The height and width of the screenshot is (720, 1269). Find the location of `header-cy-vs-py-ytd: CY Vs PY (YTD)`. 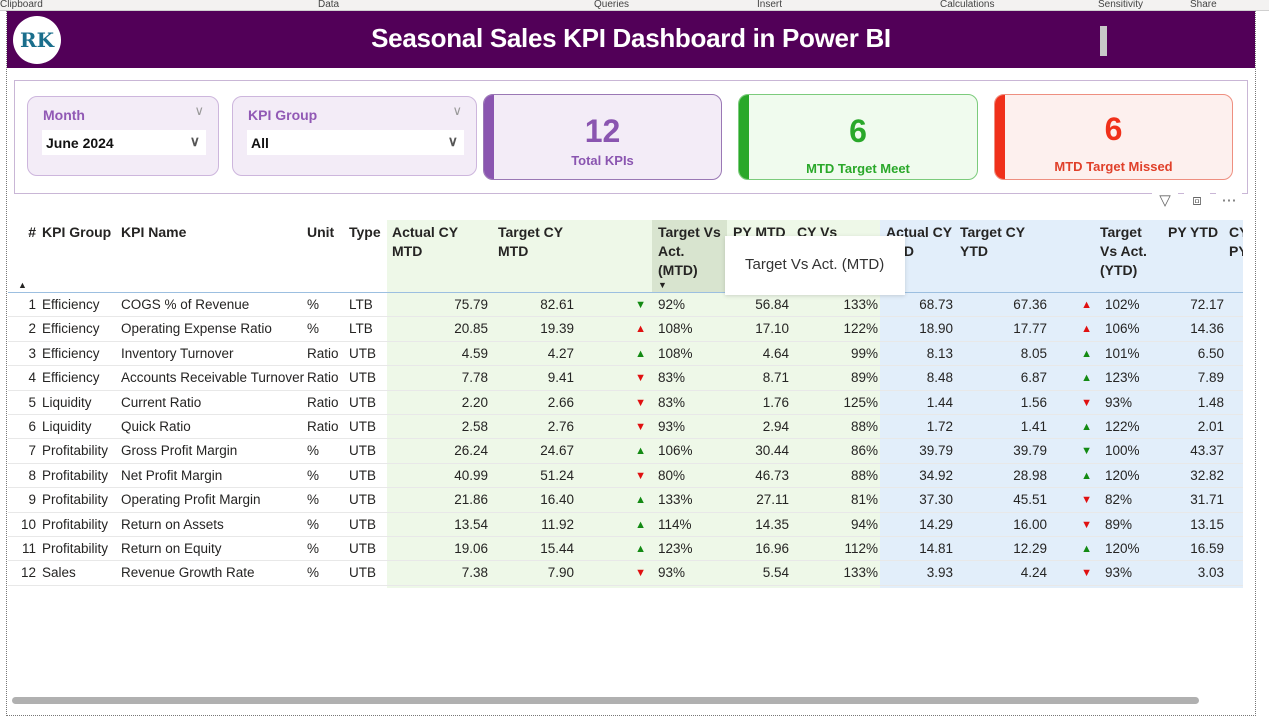

header-cy-vs-py-ytd: CY Vs PY (YTD) is located at coordinates (1236, 241).